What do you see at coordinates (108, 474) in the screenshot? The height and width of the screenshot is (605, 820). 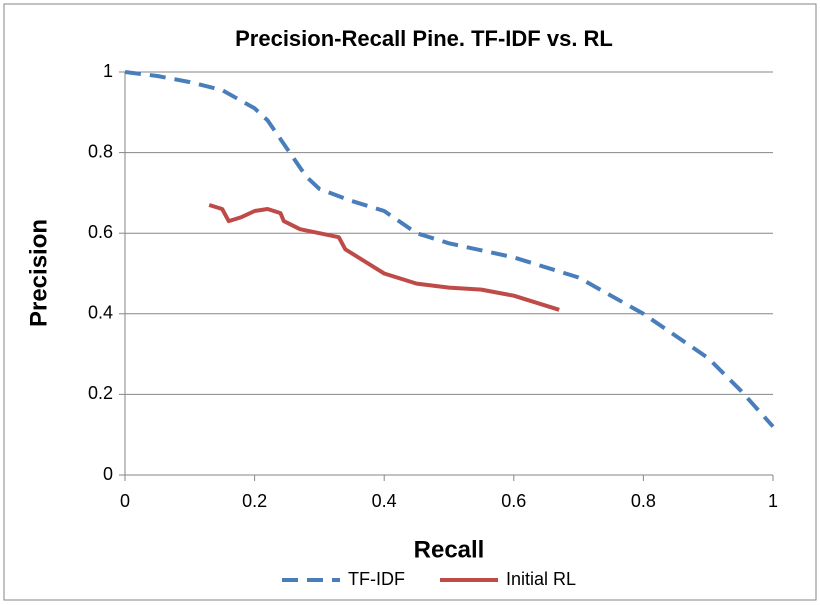 I see `y-tick-label: 0` at bounding box center [108, 474].